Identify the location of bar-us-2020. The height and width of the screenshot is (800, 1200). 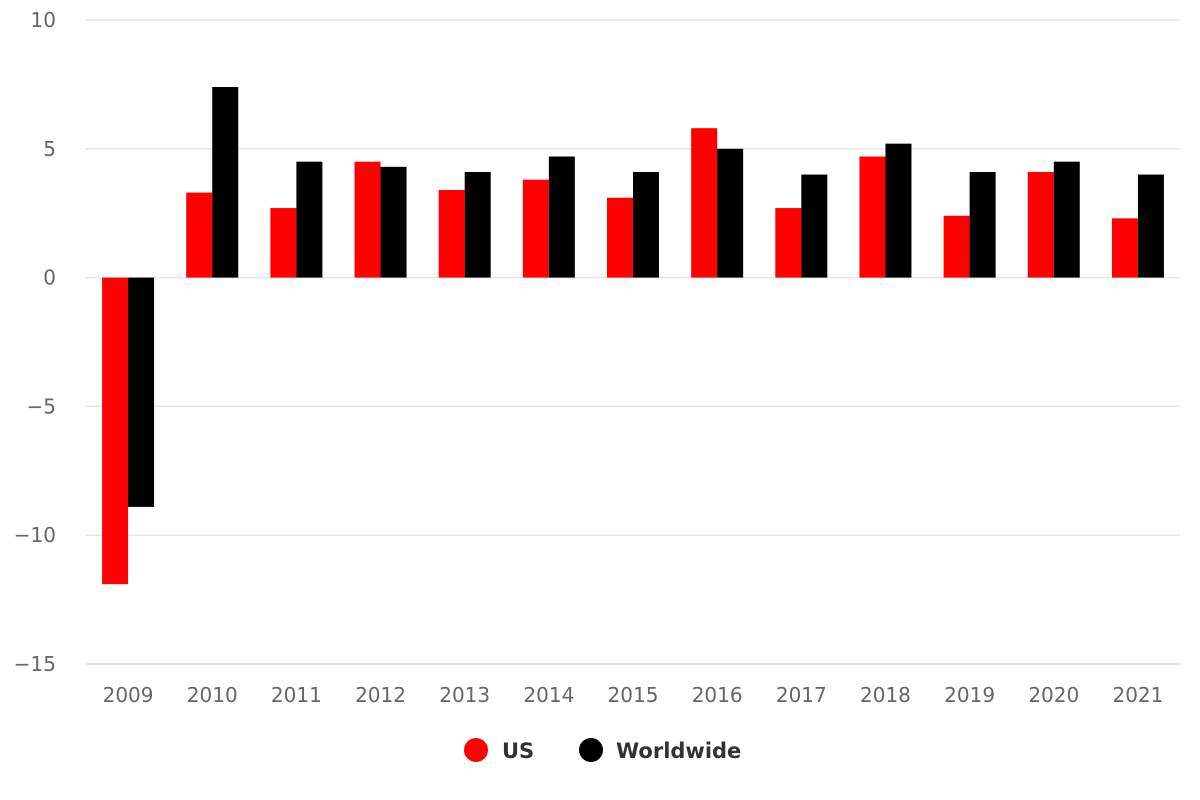
(1040, 224).